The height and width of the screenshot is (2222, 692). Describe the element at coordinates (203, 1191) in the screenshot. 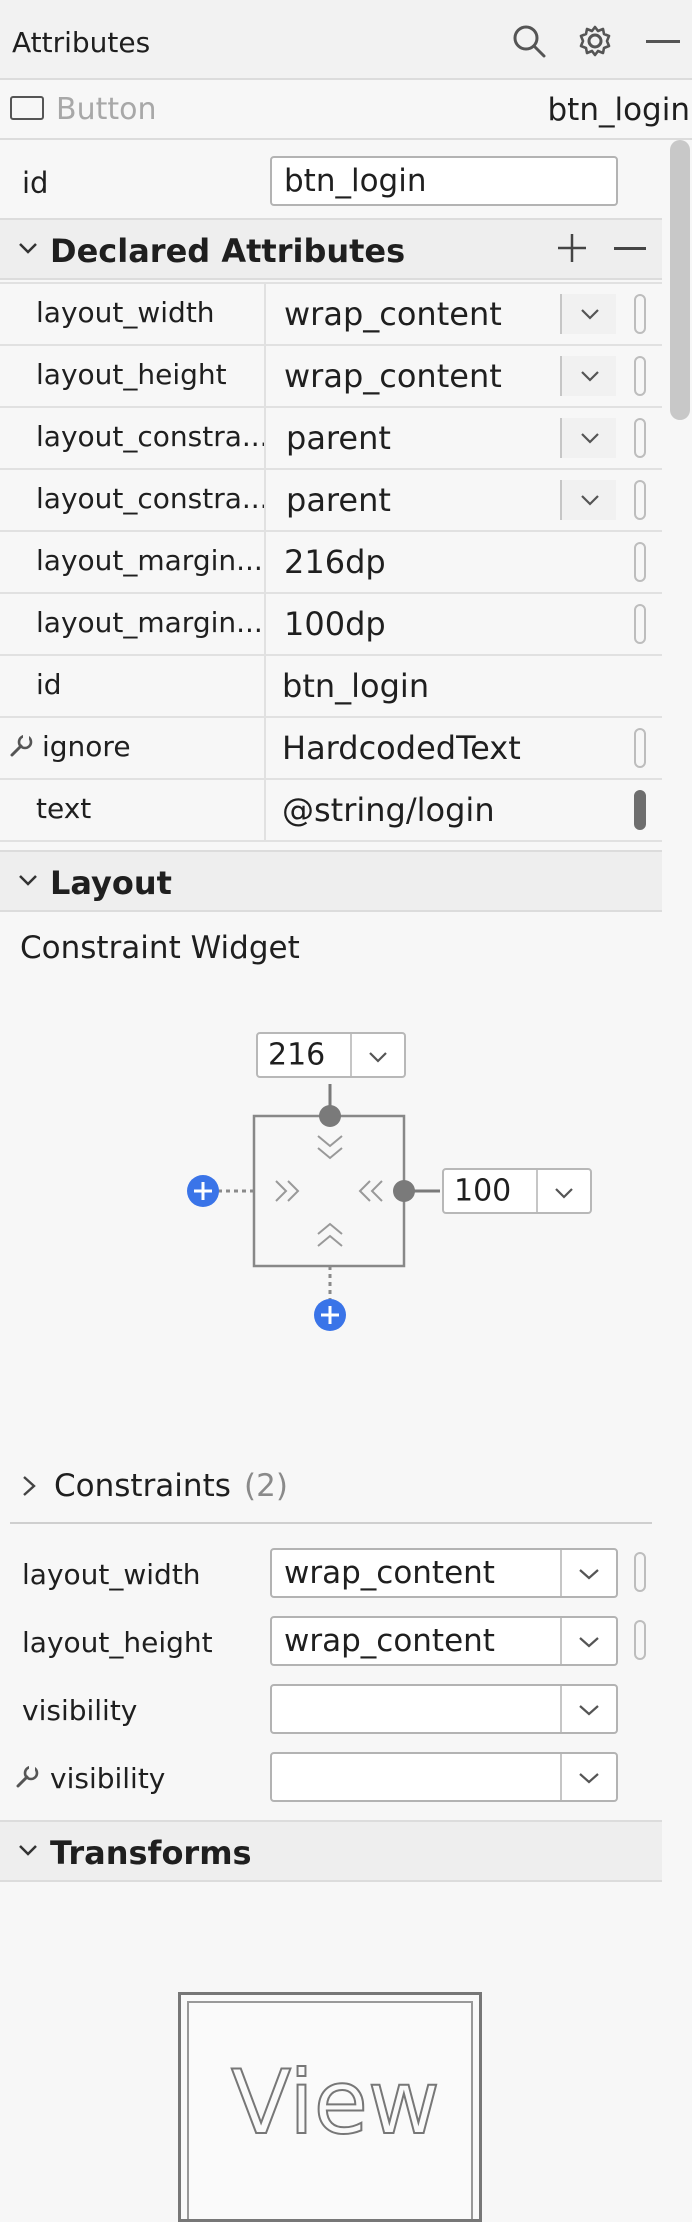

I see `add-left-constraint-button` at that location.